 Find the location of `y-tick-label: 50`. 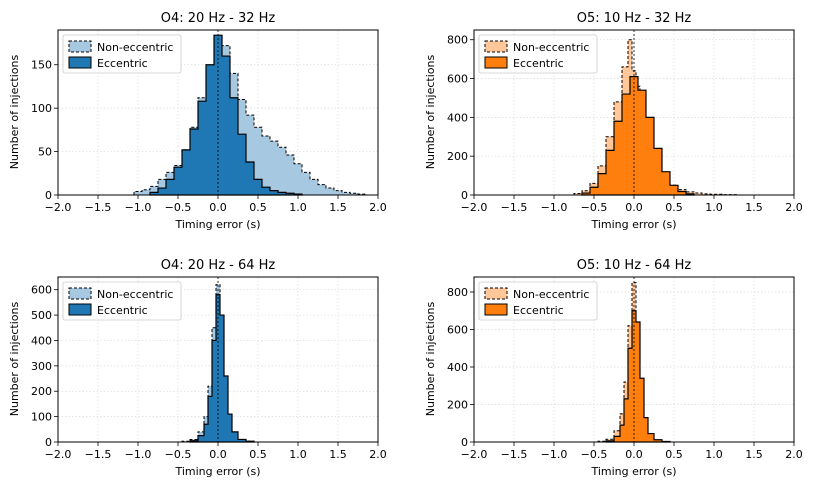

y-tick-label: 50 is located at coordinates (45, 152).